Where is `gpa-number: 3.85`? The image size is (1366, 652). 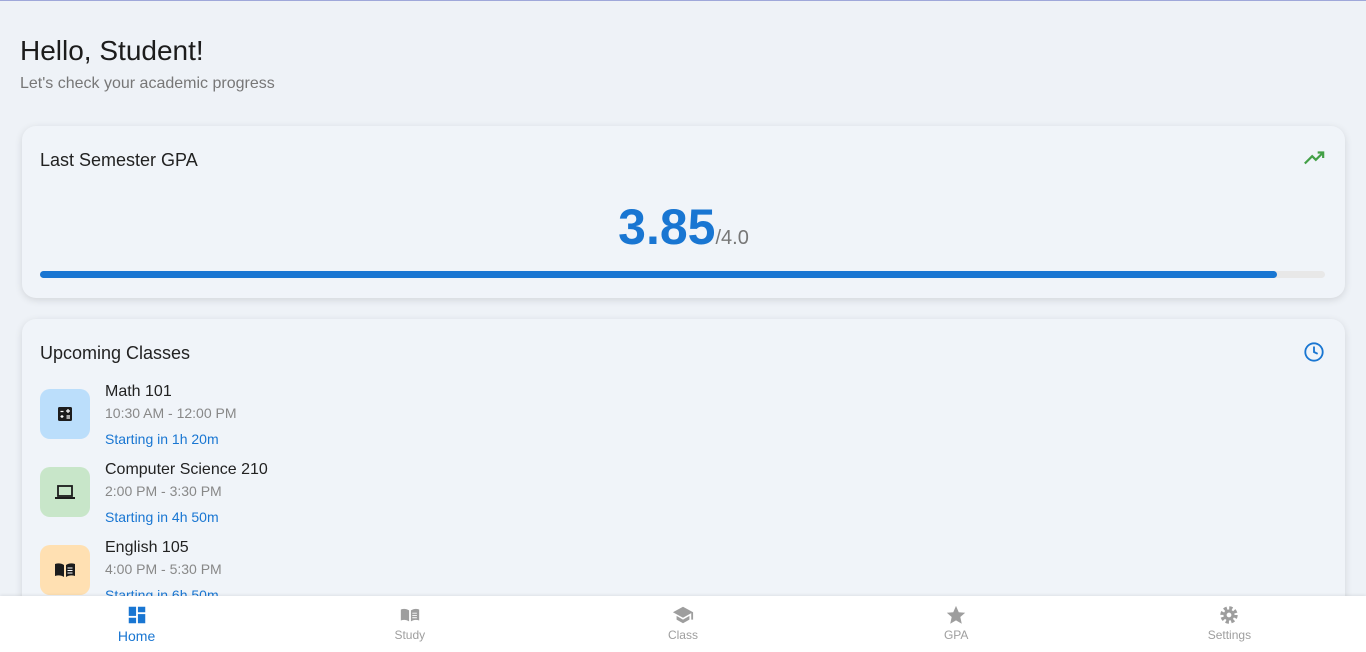 gpa-number: 3.85 is located at coordinates (667, 227).